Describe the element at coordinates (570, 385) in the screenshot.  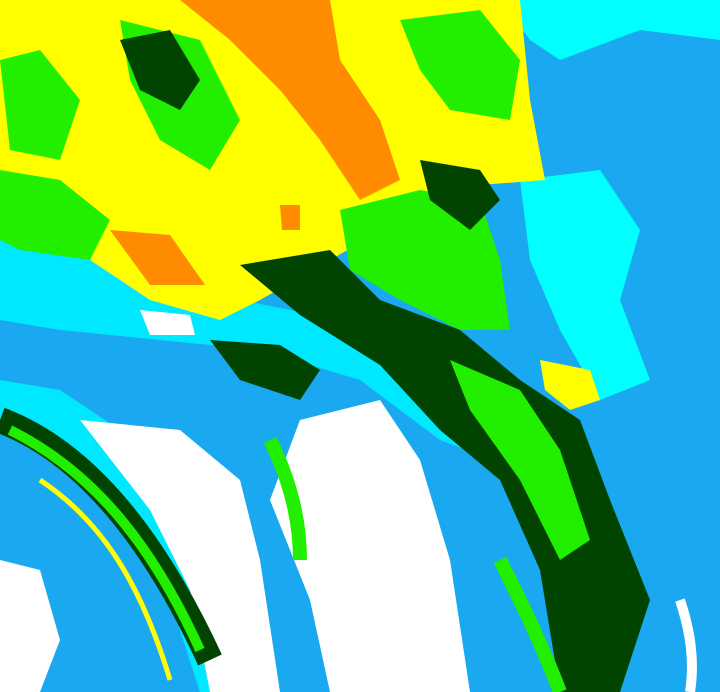
I see `yellow-blob` at that location.